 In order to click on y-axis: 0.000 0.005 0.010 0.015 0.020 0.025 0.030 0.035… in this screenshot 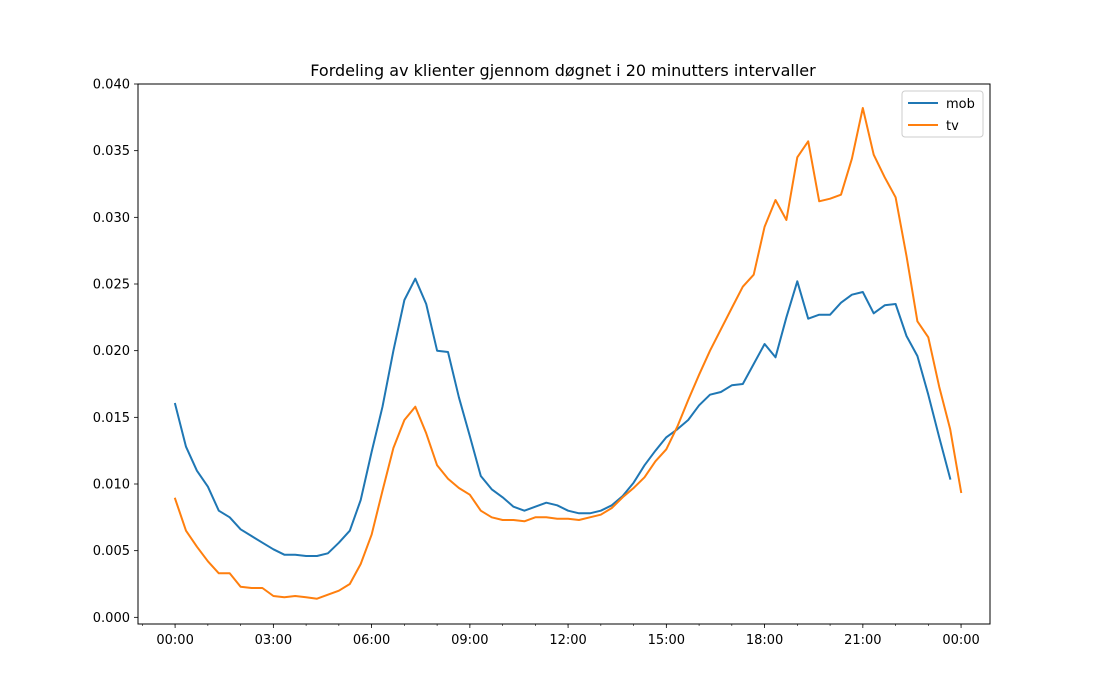, I will do `click(115, 352)`.